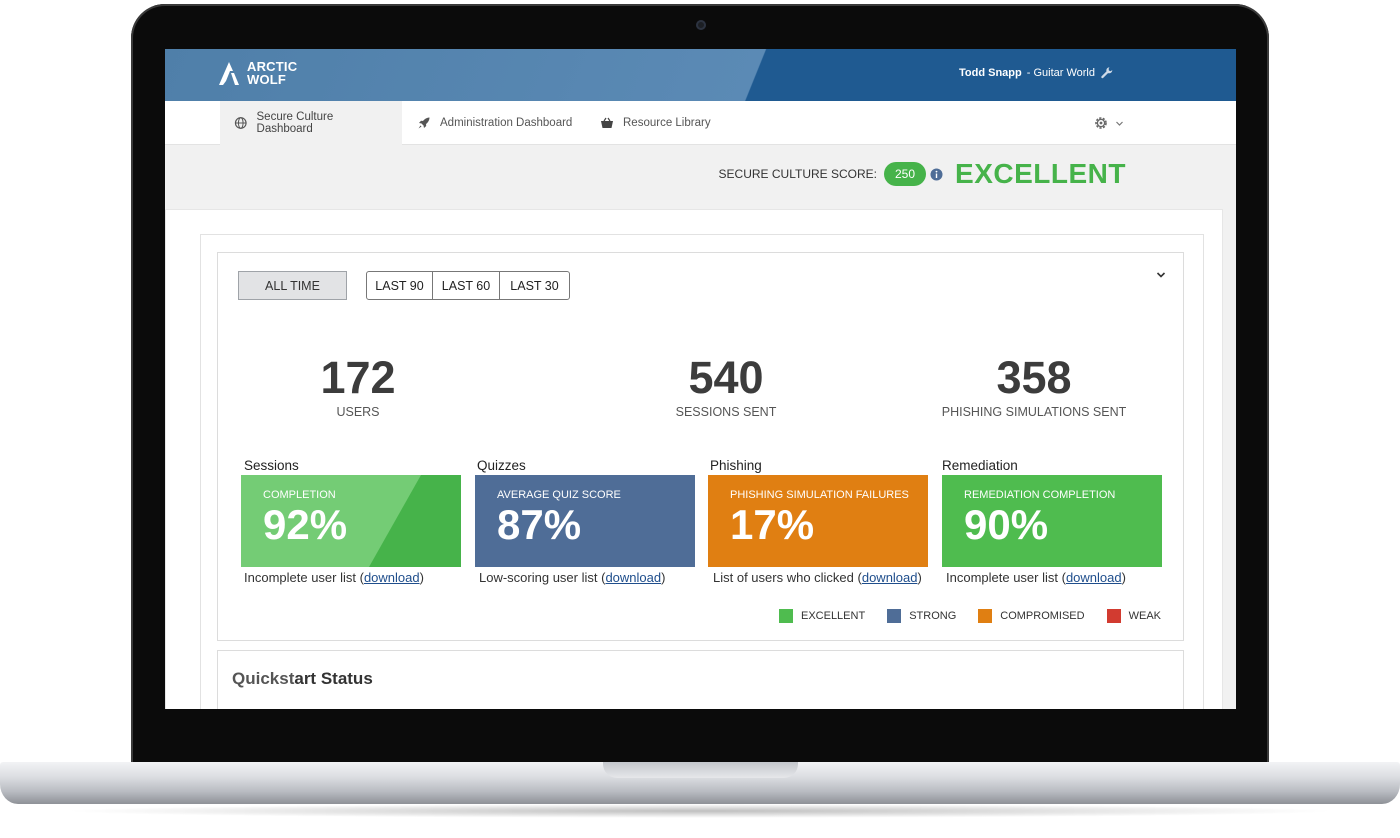 This screenshot has height=838, width=1400. I want to click on logo-text: ARCTIC WOLF, so click(272, 73).